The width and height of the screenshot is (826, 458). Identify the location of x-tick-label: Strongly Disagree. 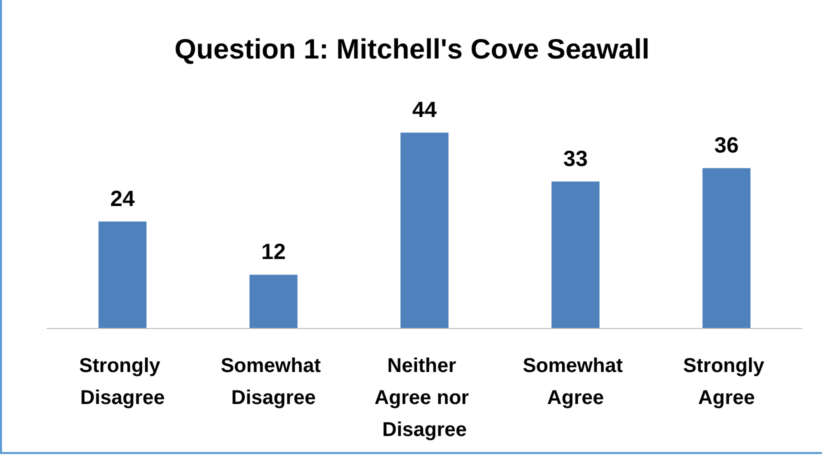
(122, 382).